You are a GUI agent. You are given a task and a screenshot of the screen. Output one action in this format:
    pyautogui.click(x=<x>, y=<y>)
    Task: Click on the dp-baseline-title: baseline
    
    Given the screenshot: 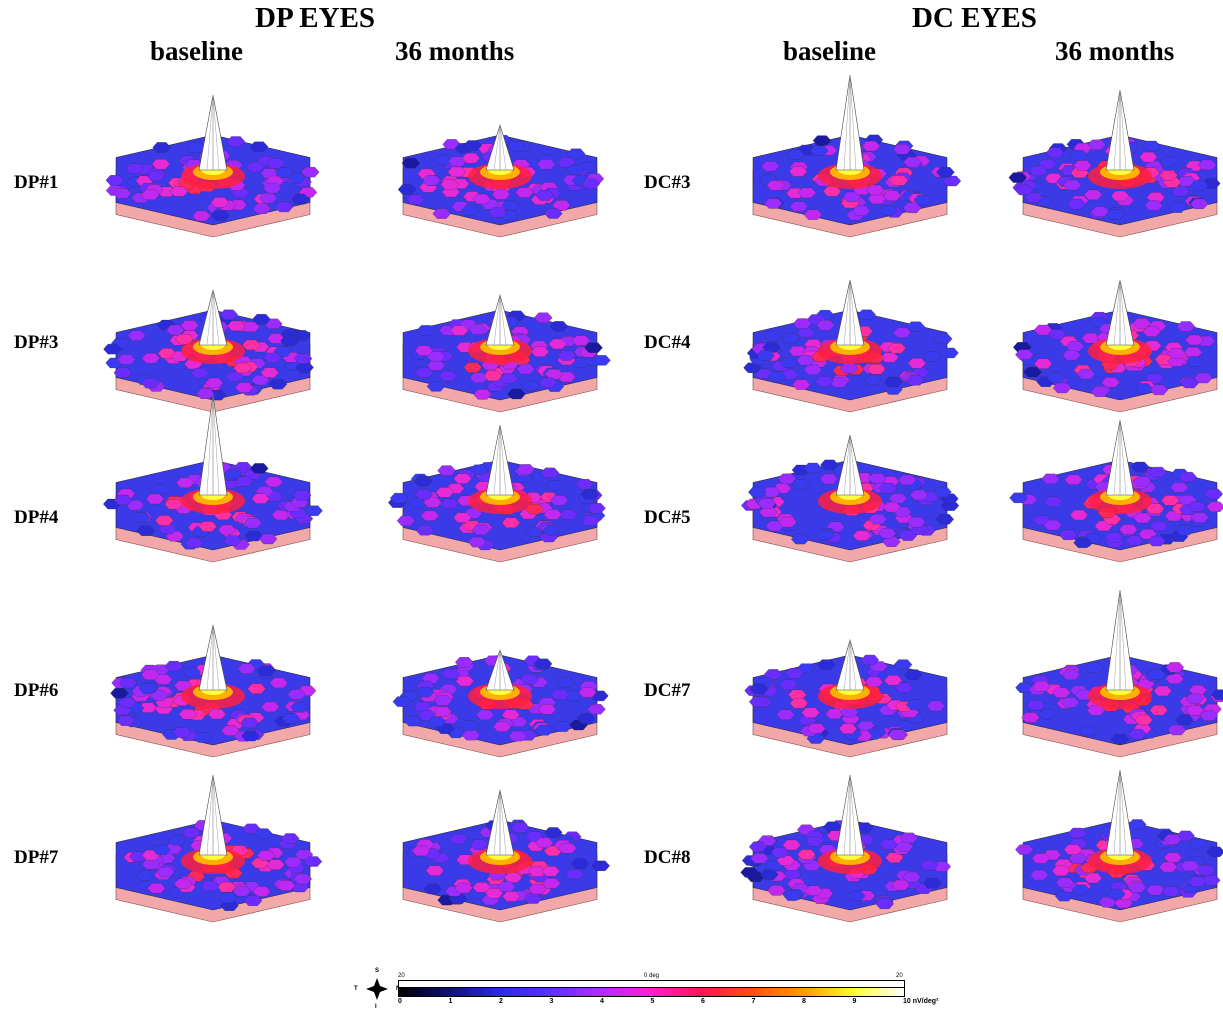 What is the action you would take?
    pyautogui.click(x=196, y=51)
    